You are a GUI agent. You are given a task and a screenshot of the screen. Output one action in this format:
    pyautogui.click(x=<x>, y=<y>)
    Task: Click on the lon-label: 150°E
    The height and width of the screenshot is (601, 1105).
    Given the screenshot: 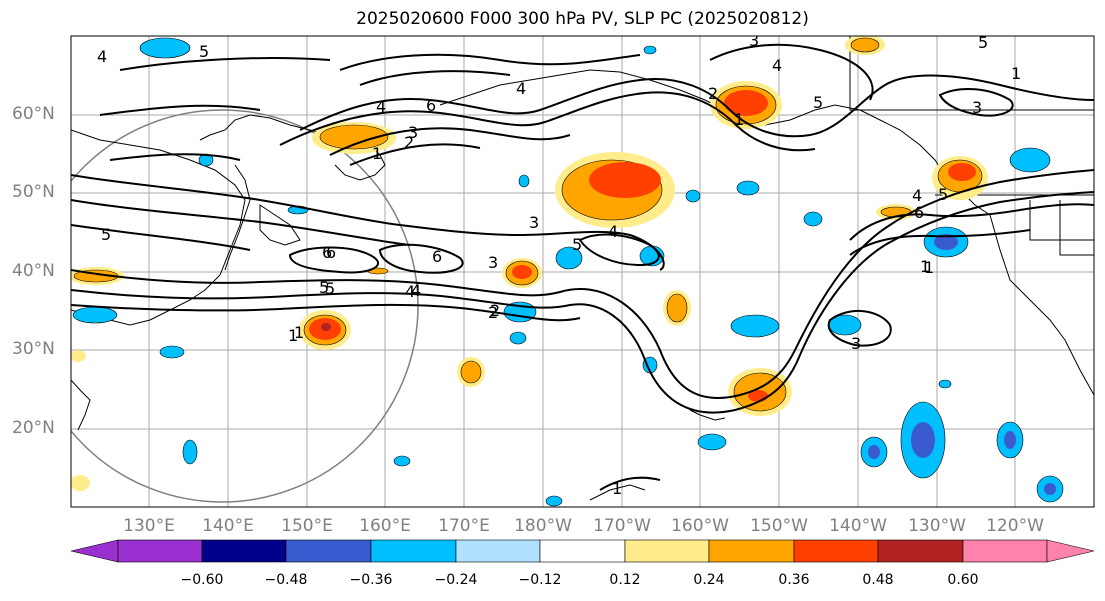 What is the action you would take?
    pyautogui.click(x=307, y=526)
    